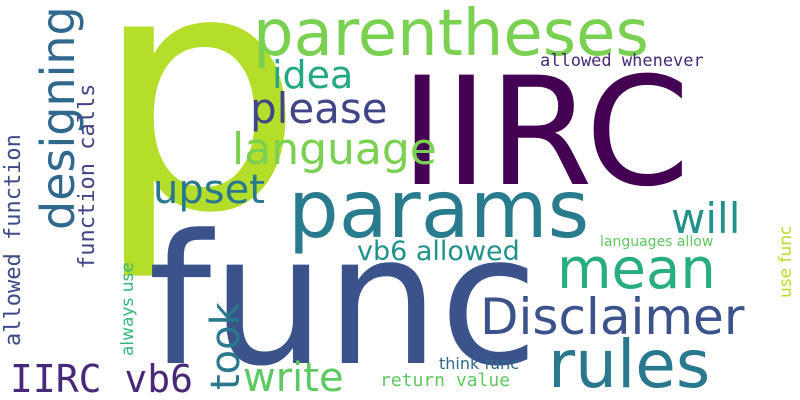 This screenshot has height=400, width=800. I want to click on word-rules: rules, so click(629, 363).